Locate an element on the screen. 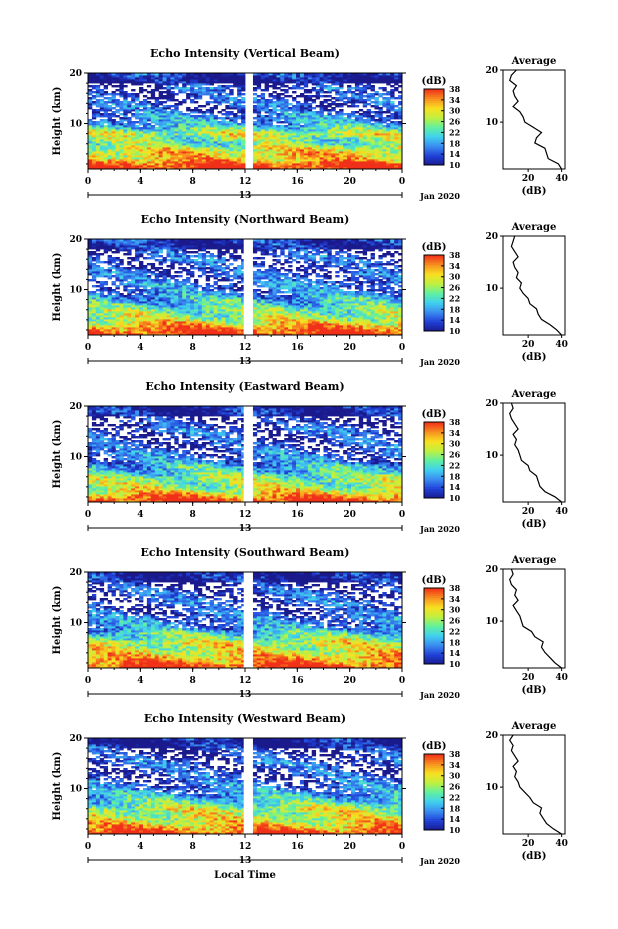 The image size is (618, 929). x-tick-label: 0 is located at coordinates (402, 182).